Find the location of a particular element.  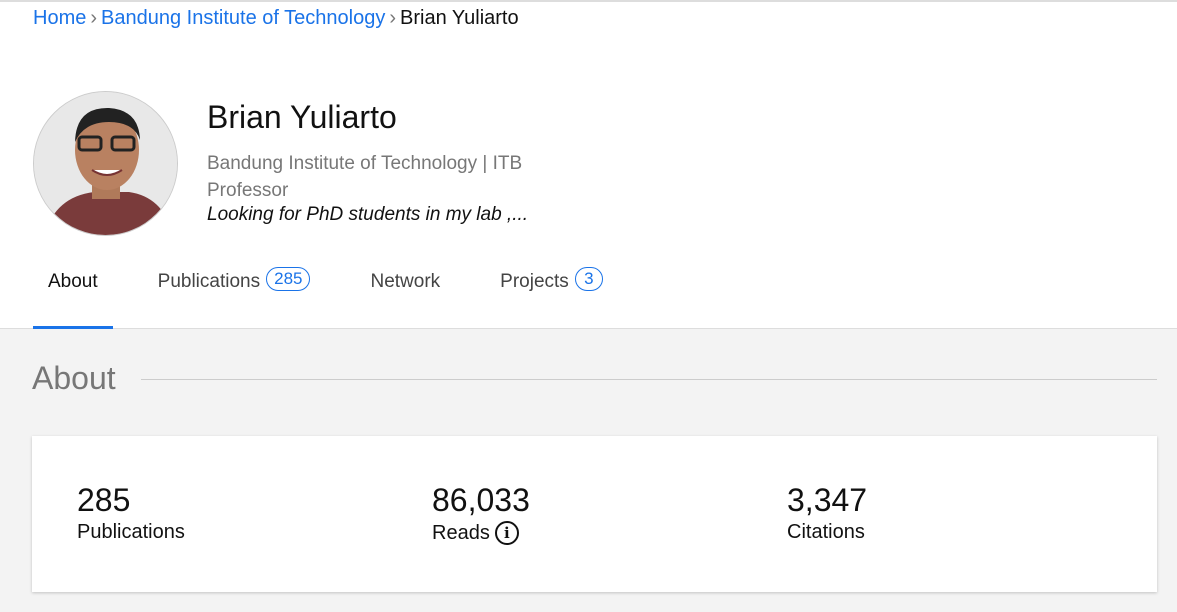

tab-label: Projects is located at coordinates (534, 281).